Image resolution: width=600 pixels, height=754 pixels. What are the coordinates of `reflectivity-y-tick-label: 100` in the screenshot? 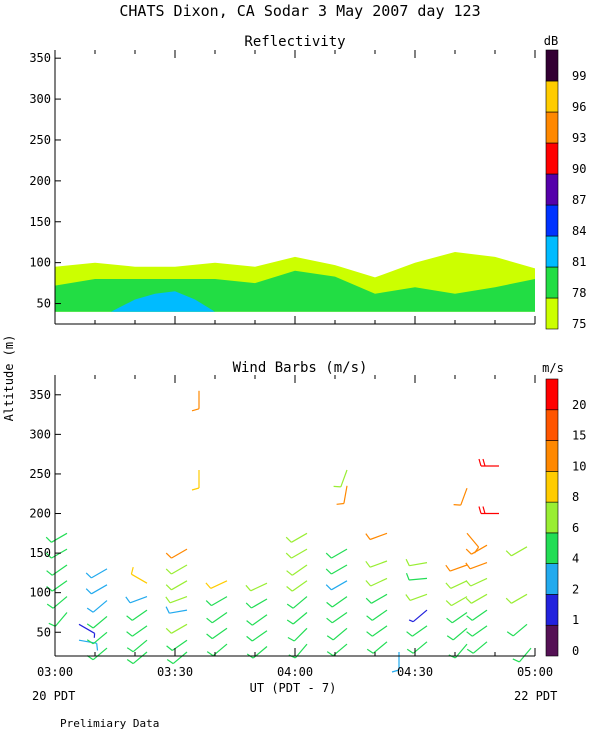 It's located at (40, 263).